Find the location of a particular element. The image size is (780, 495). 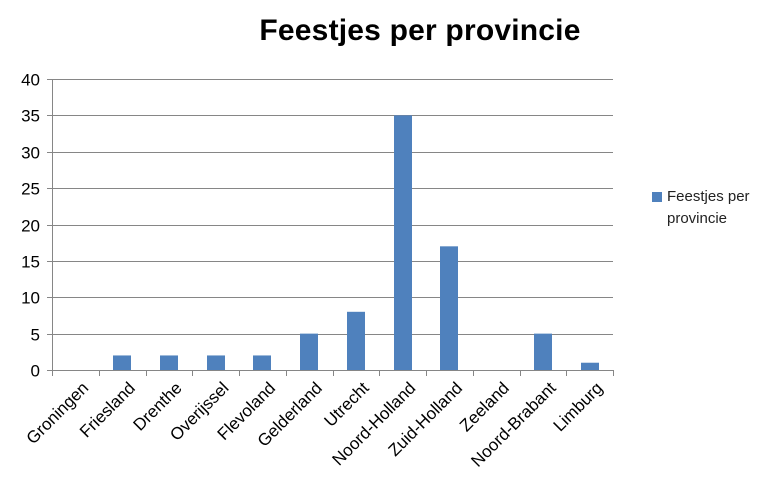

x-tick-label: Noord-Brabant is located at coordinates (513, 424).